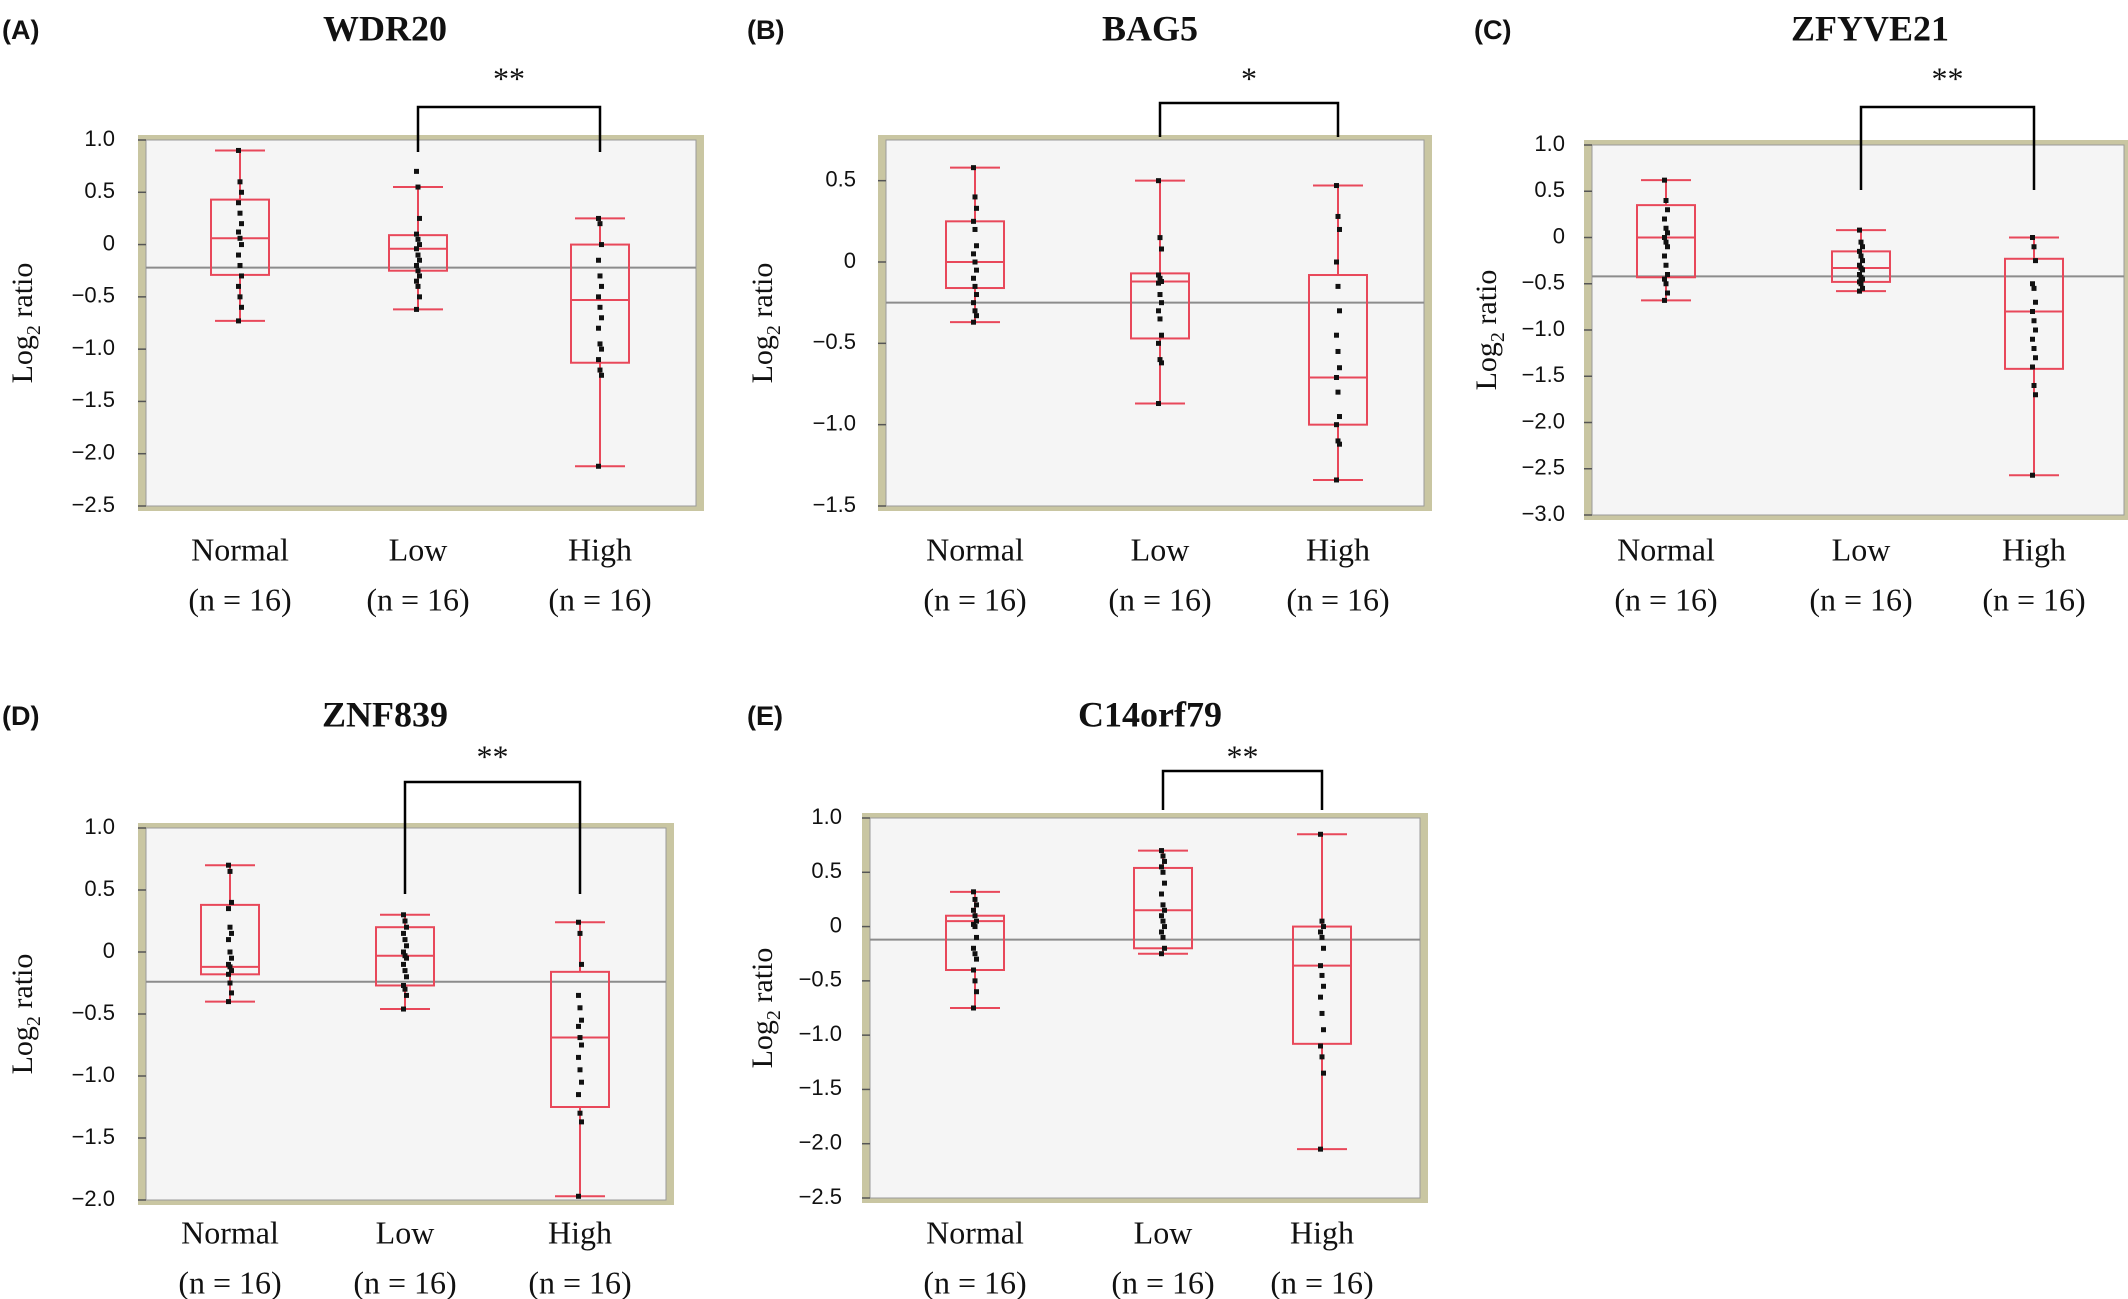 This screenshot has height=1299, width=2128. I want to click on box-iqr, so click(580, 1039).